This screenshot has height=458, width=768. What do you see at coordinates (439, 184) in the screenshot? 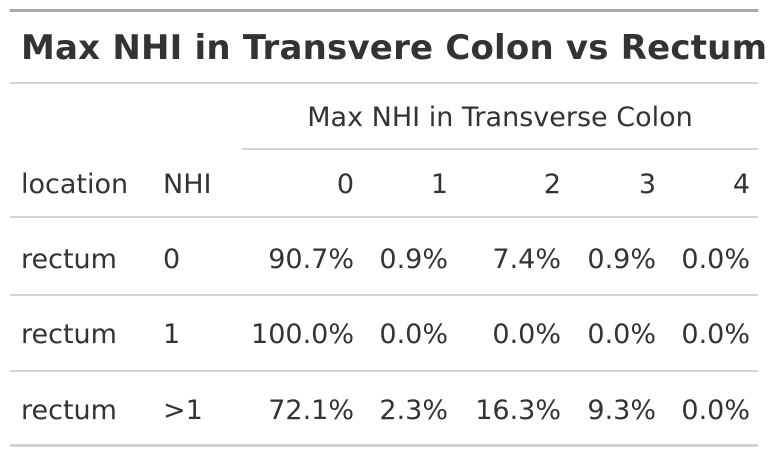
I see `column-header-1: 1` at bounding box center [439, 184].